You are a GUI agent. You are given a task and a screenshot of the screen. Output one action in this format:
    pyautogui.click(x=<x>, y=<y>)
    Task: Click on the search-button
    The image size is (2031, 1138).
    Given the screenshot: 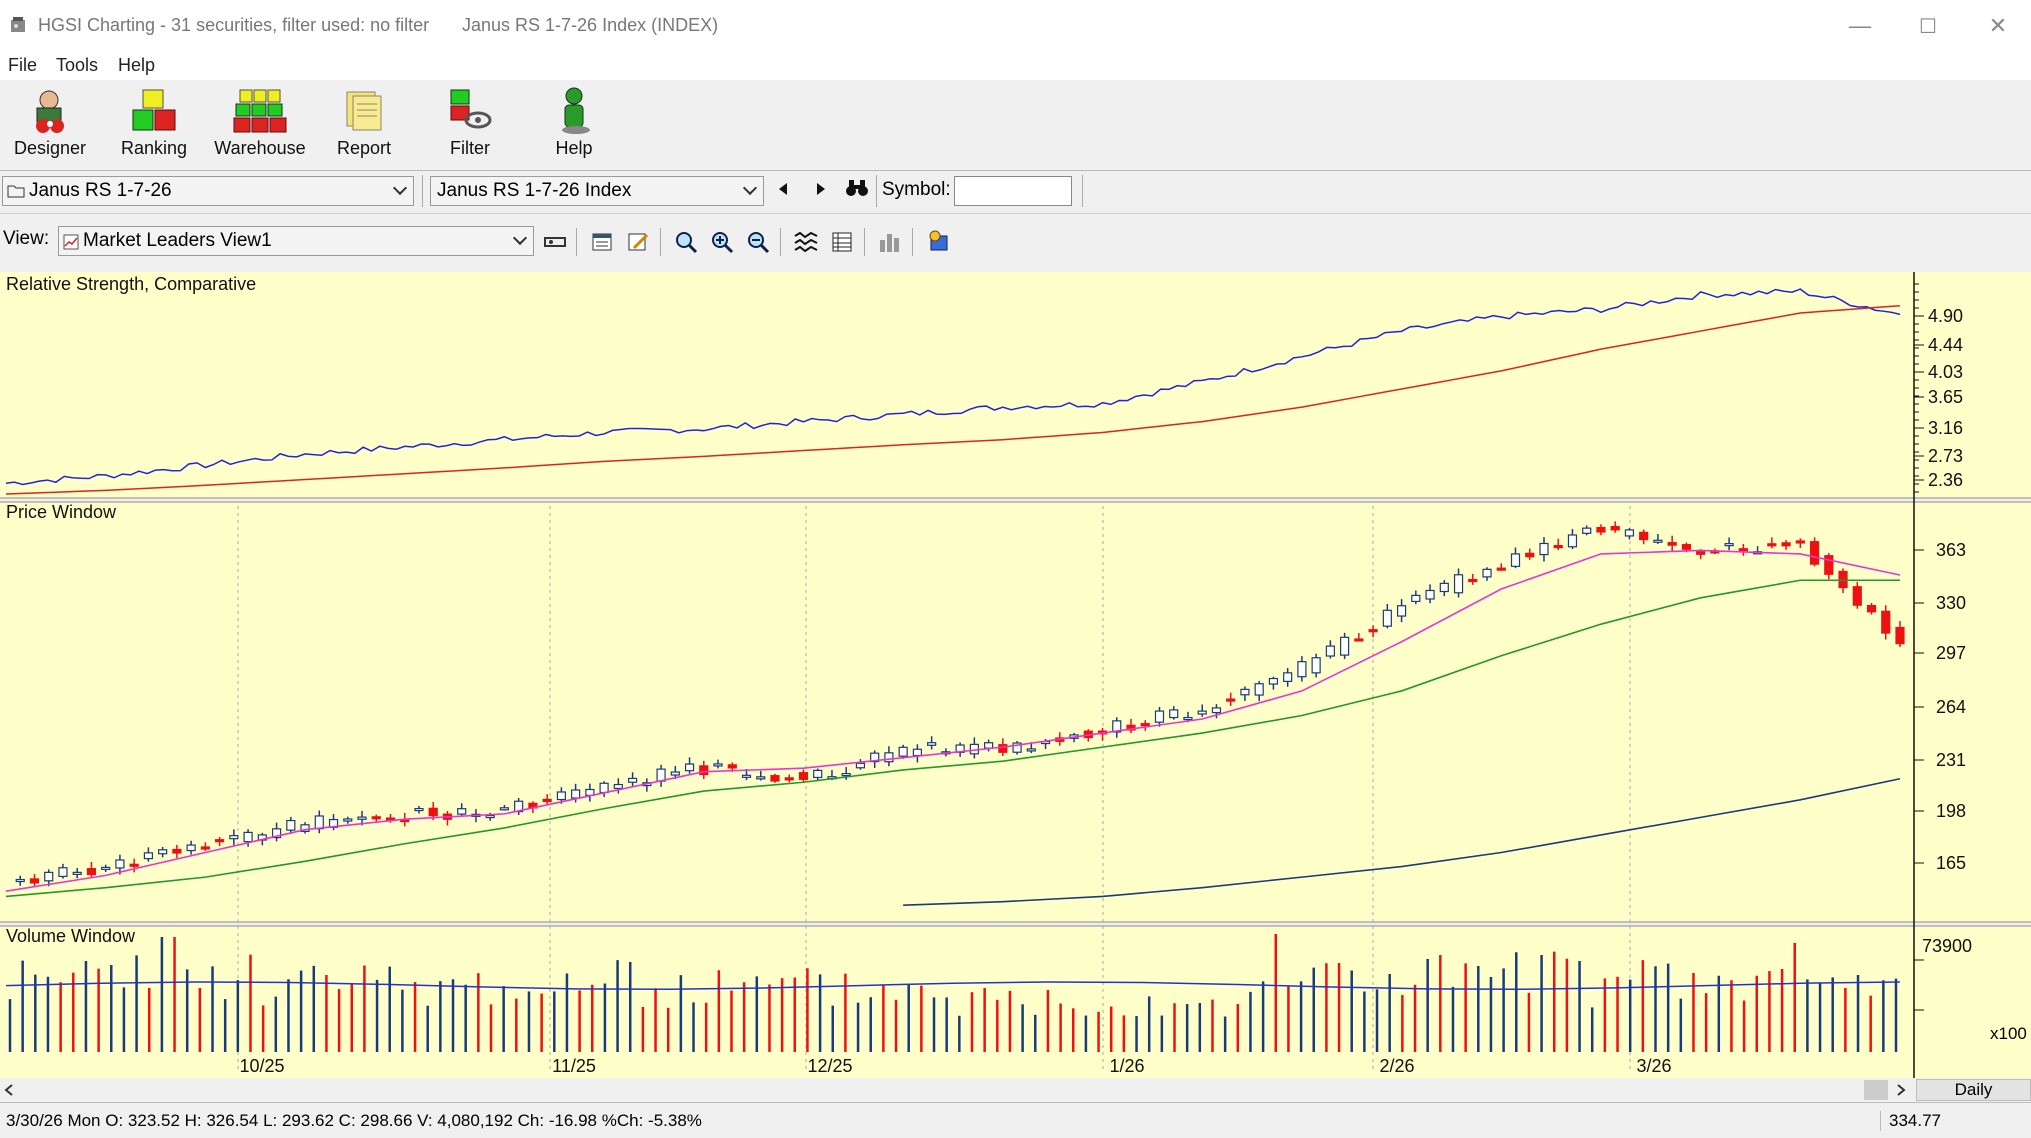 What is the action you would take?
    pyautogui.click(x=686, y=242)
    